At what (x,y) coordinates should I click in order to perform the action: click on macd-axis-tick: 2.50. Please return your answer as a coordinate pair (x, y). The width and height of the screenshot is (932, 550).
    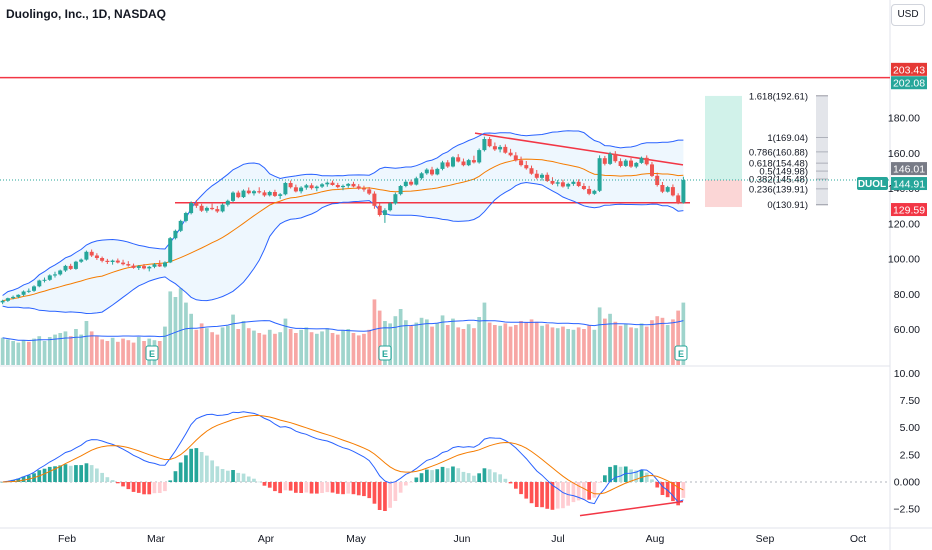
    Looking at the image, I should click on (910, 455).